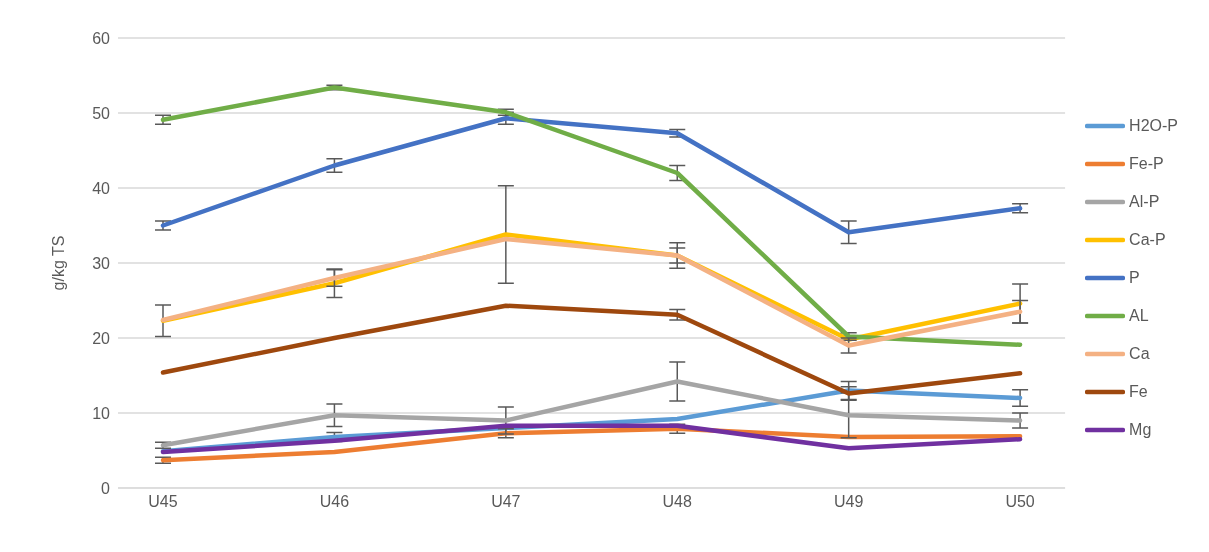 The image size is (1209, 552). What do you see at coordinates (101, 38) in the screenshot?
I see `y-tick-label: 60` at bounding box center [101, 38].